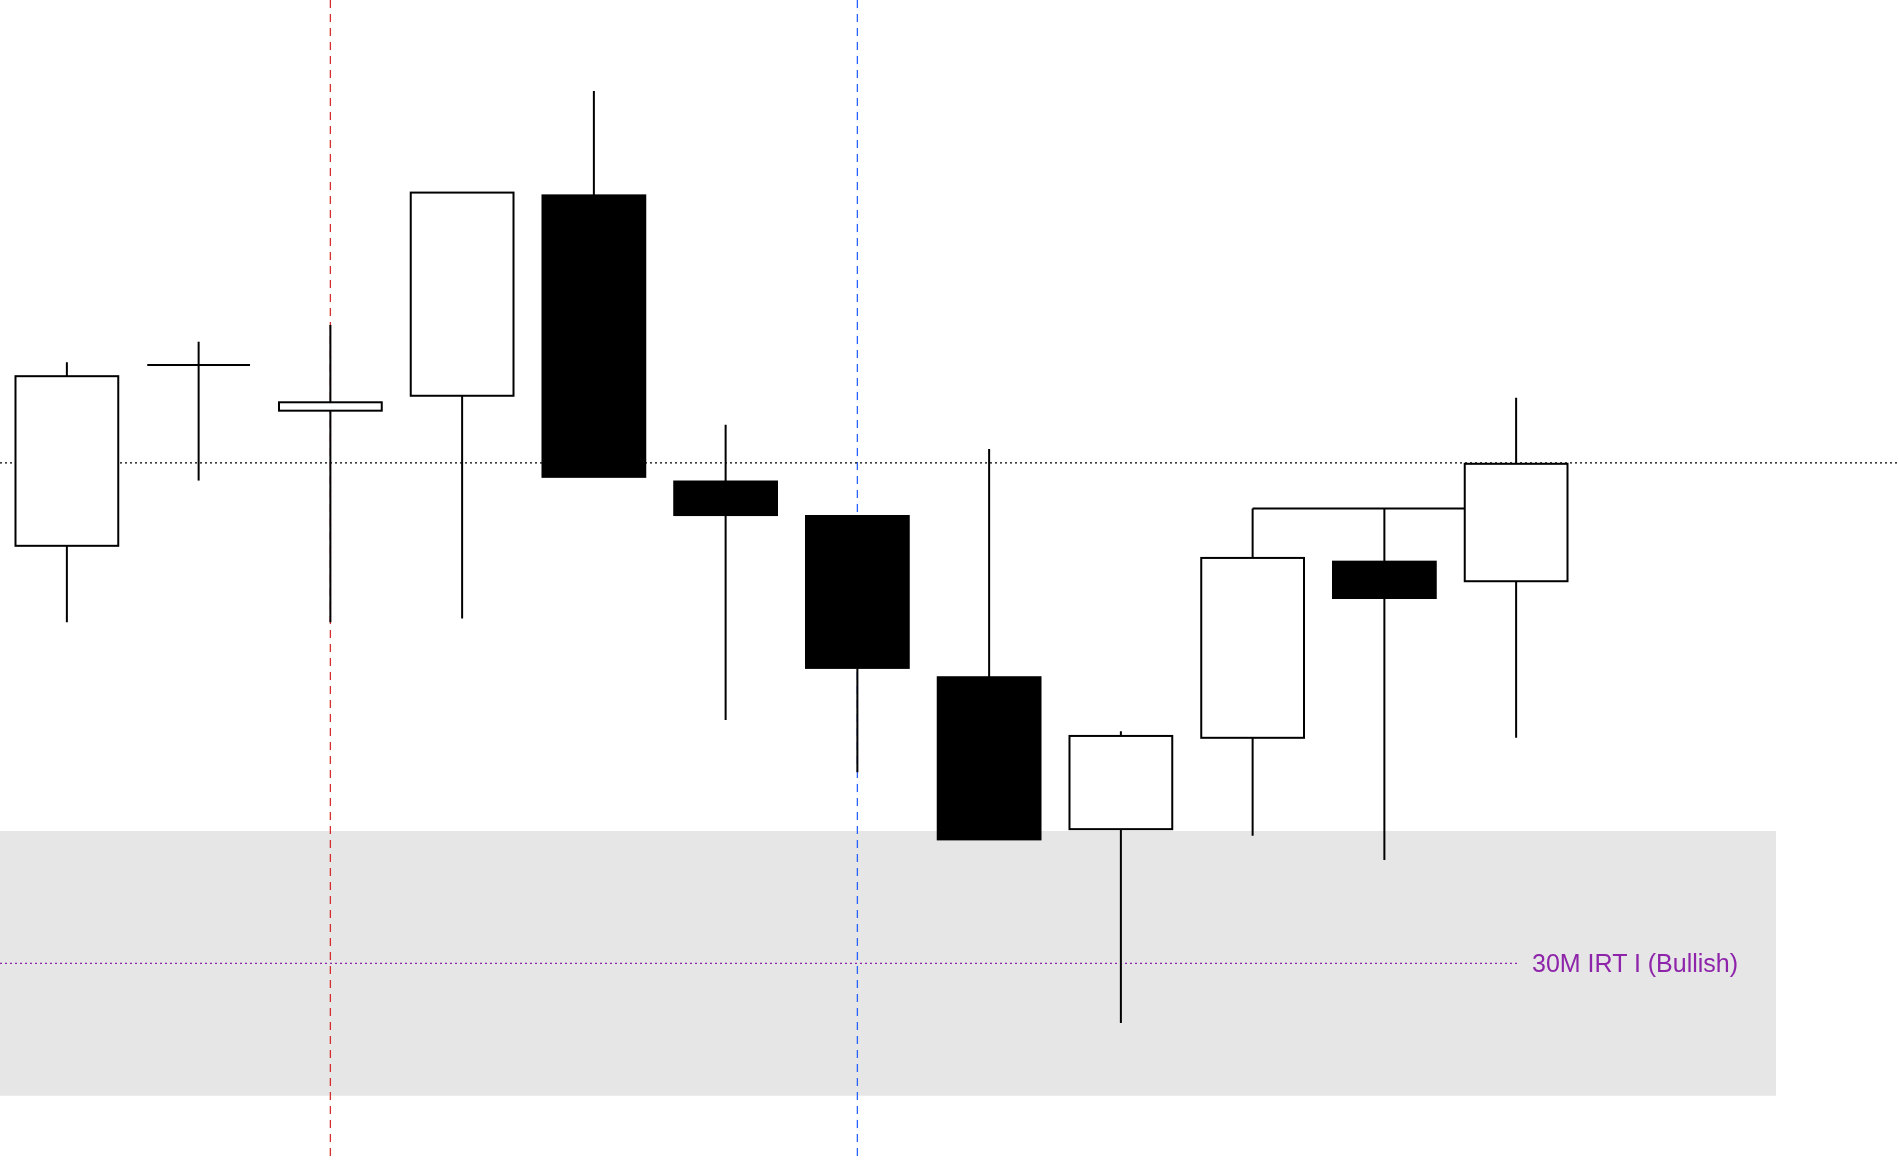  I want to click on candlestick, so click(726, 572).